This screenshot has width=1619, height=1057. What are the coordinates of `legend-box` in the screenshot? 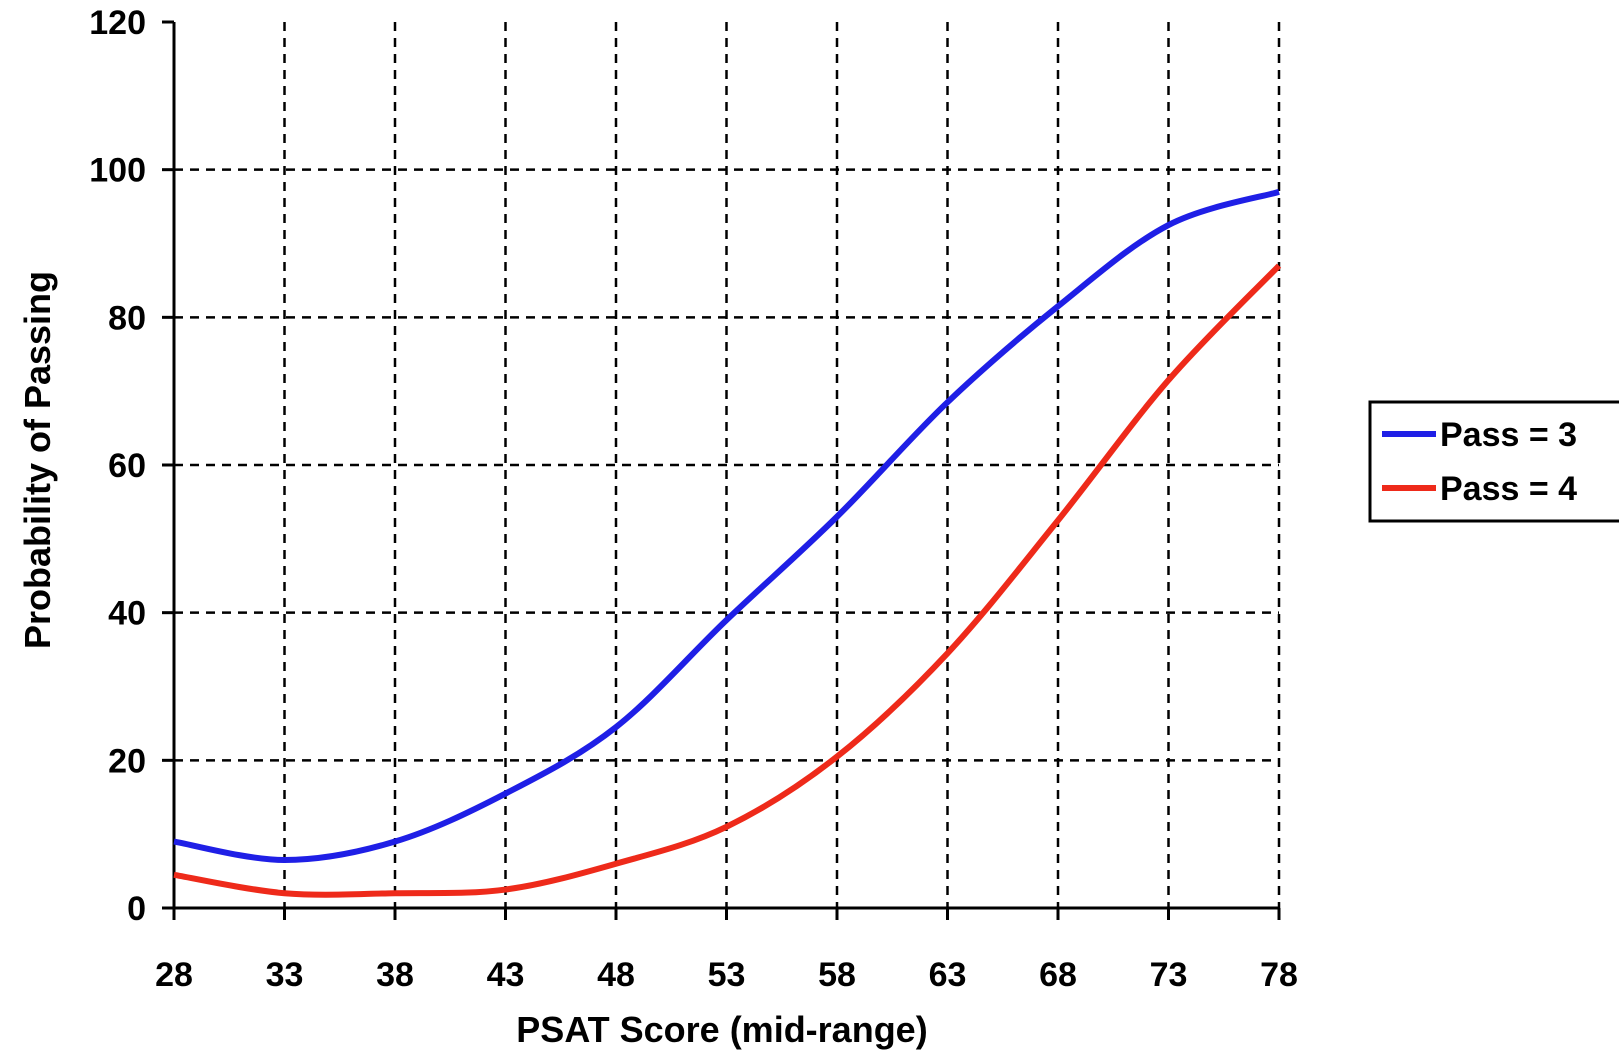 It's located at (1493, 461).